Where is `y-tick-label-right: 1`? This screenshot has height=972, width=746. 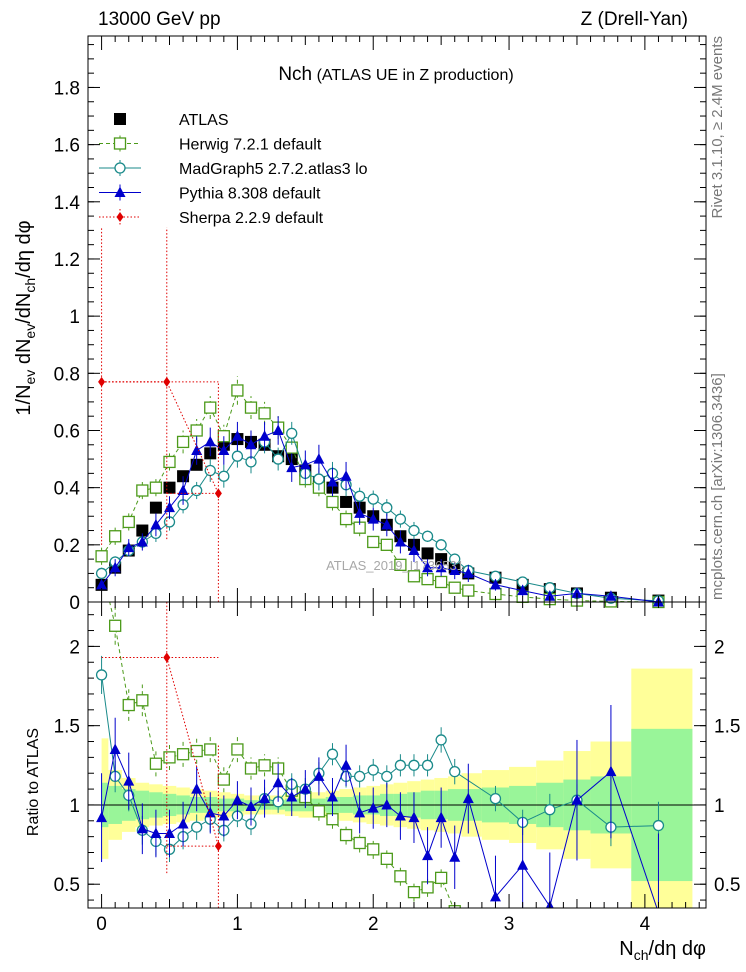 y-tick-label-right: 1 is located at coordinates (719, 806).